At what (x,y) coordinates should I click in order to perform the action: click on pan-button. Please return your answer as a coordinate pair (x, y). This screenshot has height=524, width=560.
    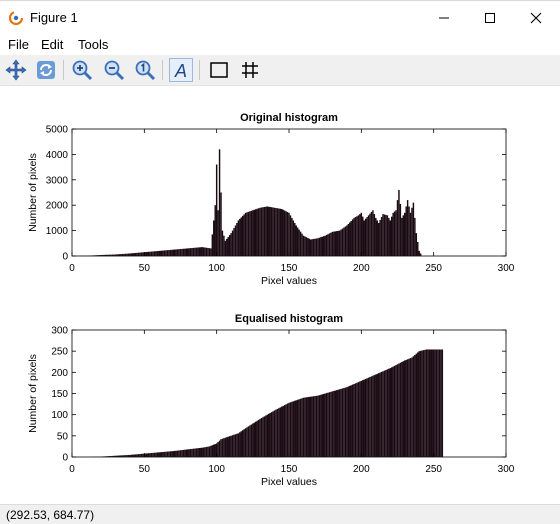
    Looking at the image, I should click on (16, 70).